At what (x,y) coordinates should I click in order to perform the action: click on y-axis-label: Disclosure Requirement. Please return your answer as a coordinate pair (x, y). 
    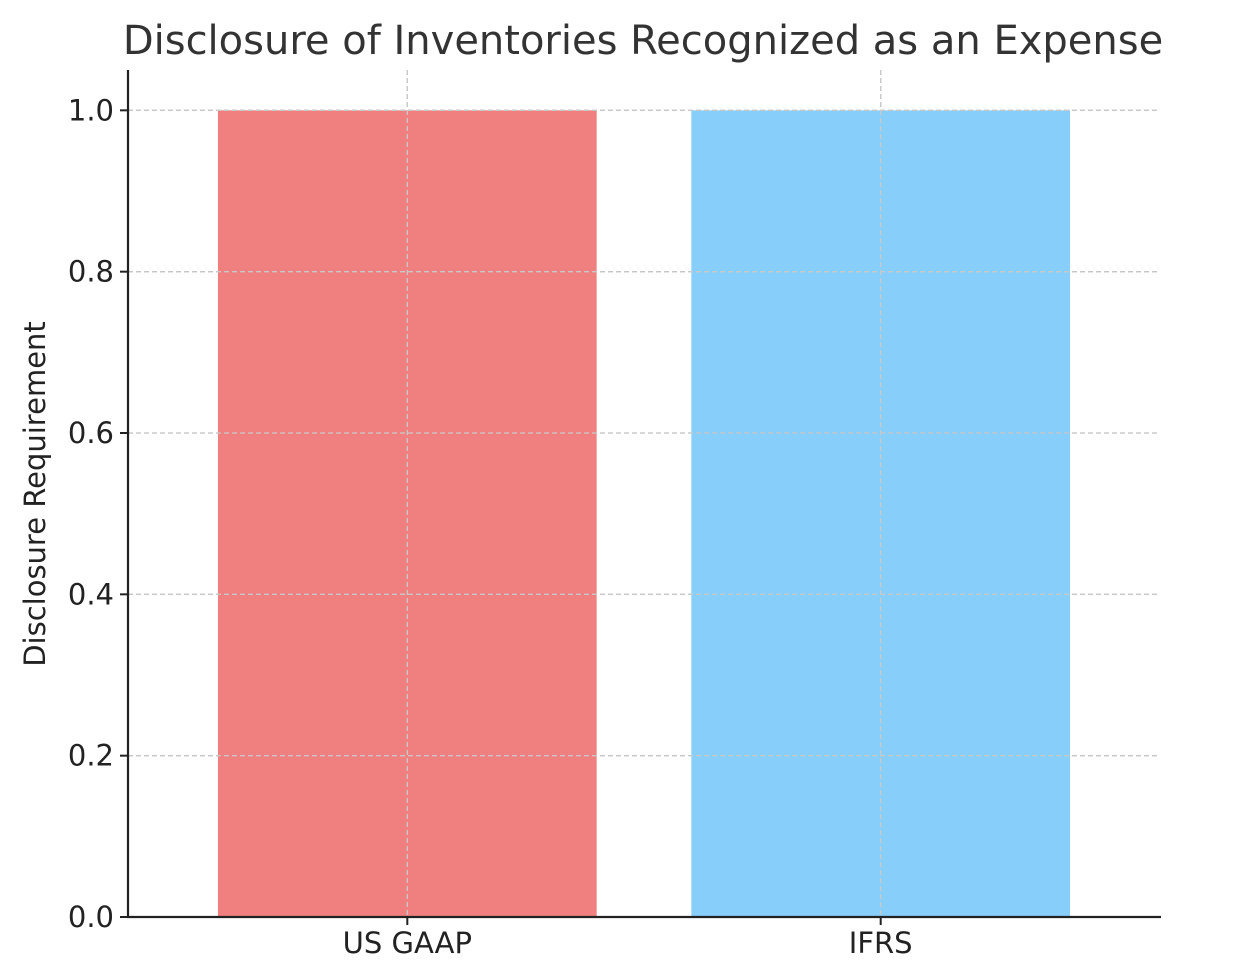
    Looking at the image, I should click on (35, 494).